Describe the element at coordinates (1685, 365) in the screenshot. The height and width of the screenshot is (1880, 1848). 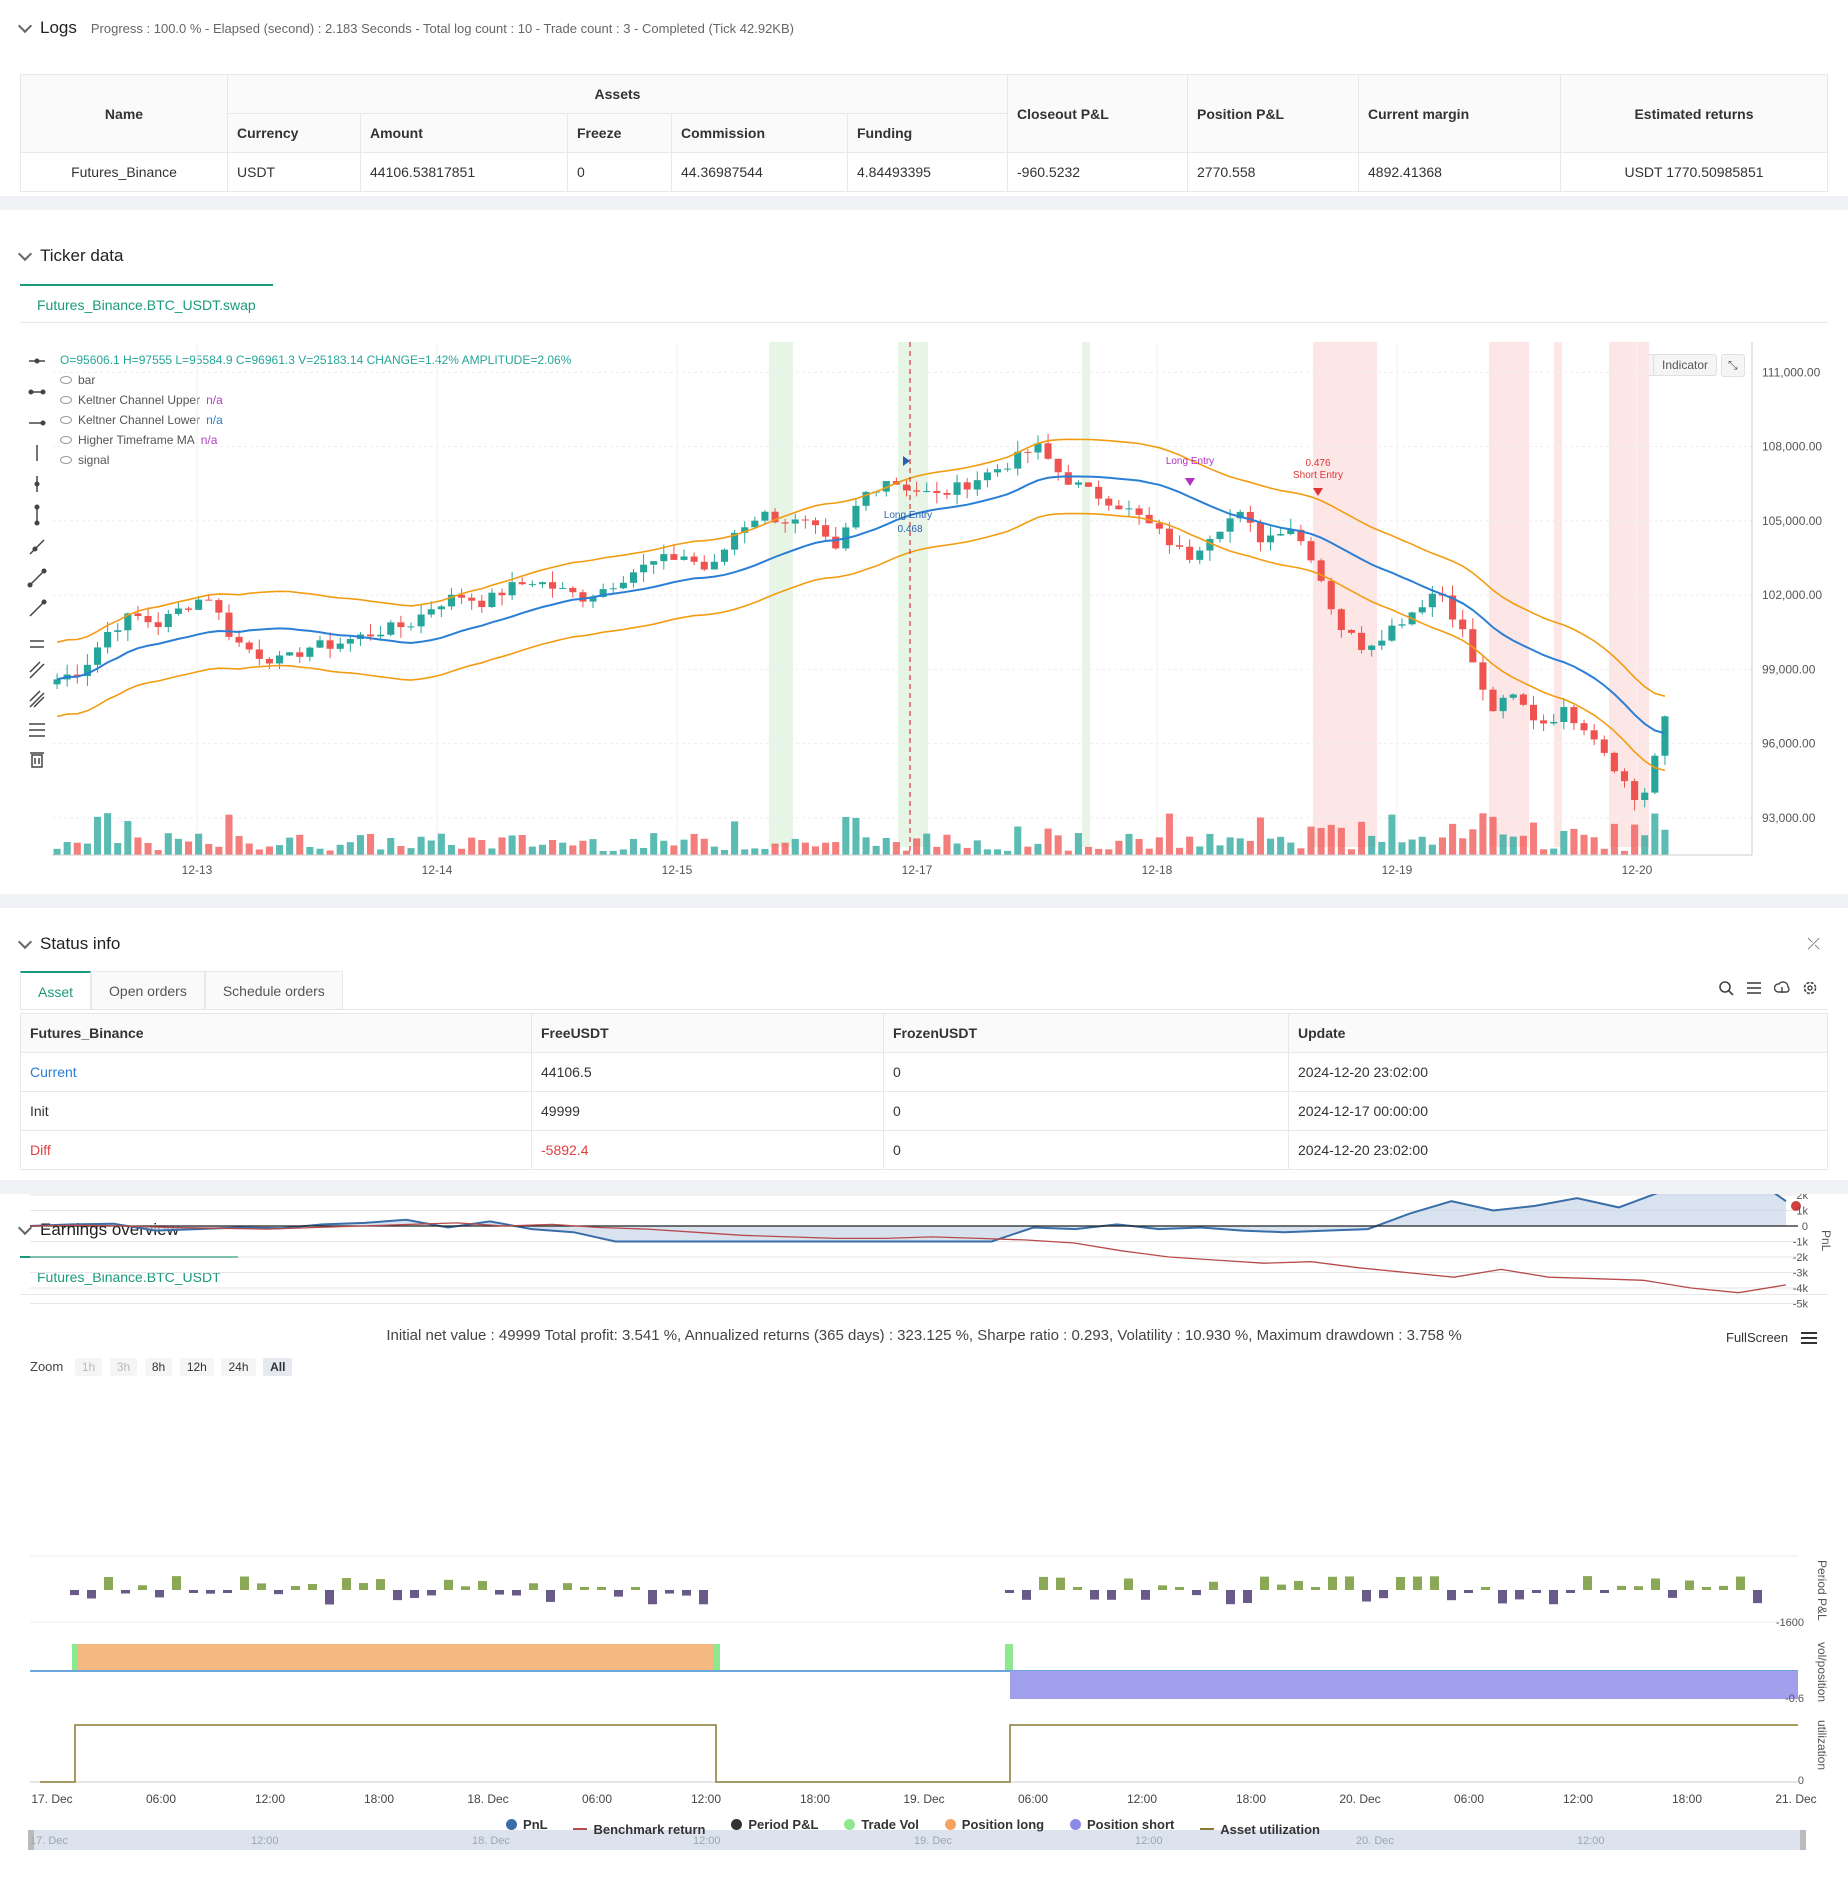
I see `indicator-button: Indicator` at that location.